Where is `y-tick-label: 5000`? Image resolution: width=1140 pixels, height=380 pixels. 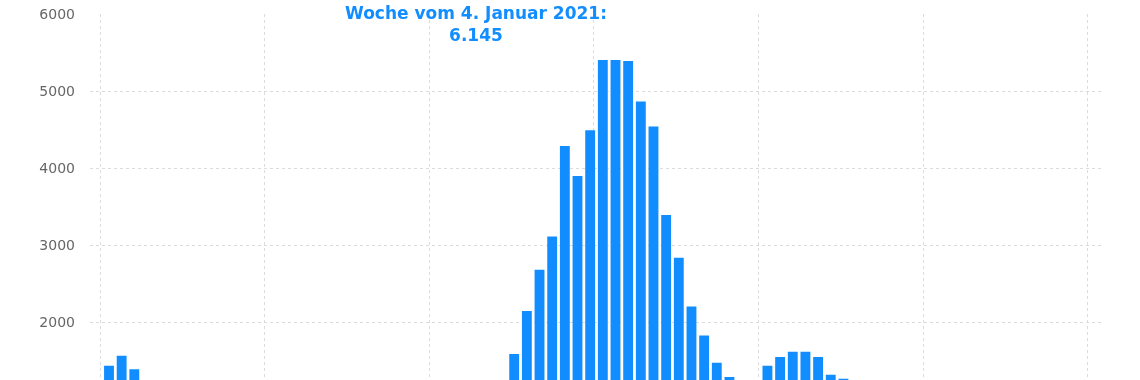 y-tick-label: 5000 is located at coordinates (57, 90).